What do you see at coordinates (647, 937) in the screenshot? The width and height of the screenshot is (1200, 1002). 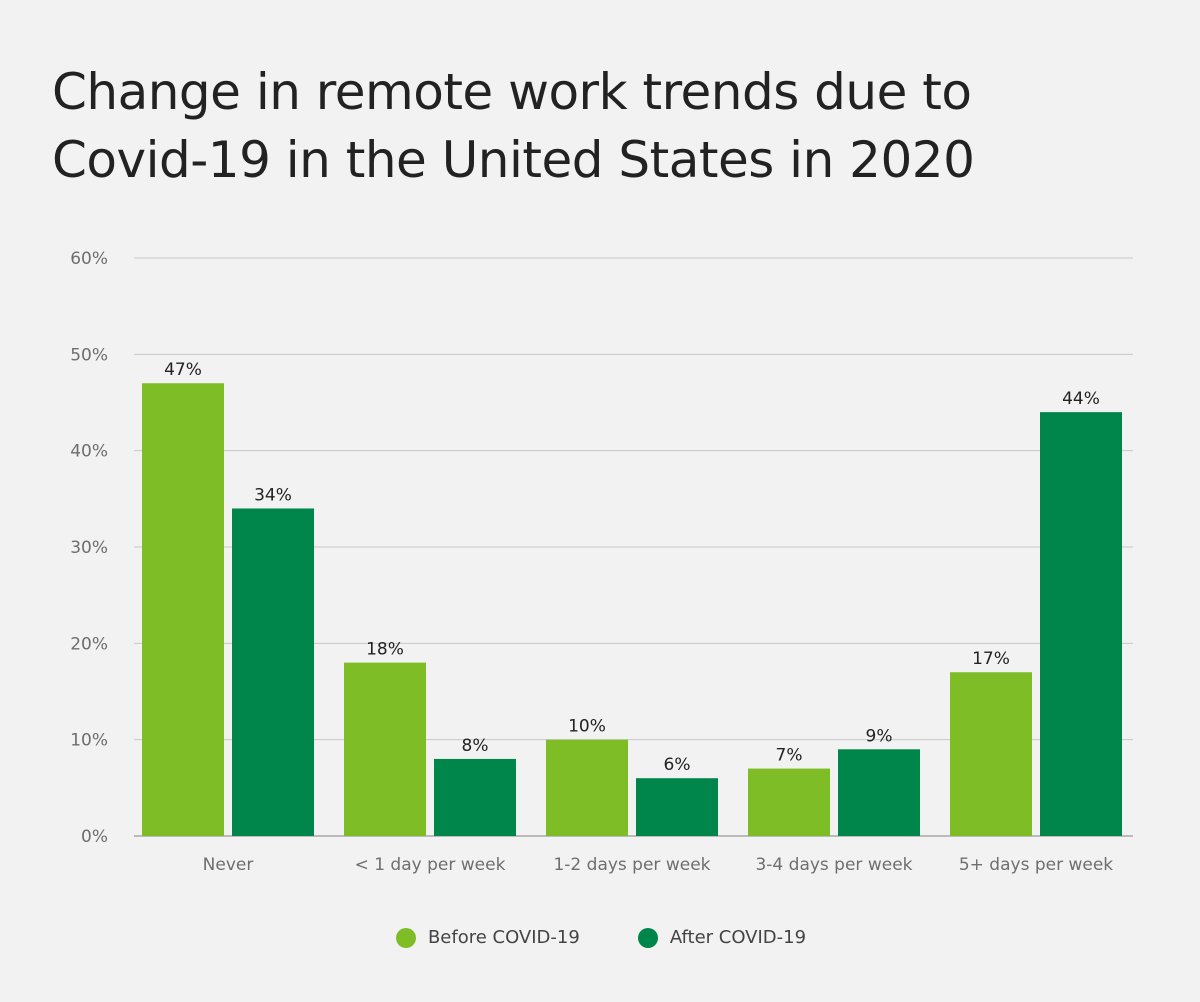 I see `legend-swatch-after` at bounding box center [647, 937].